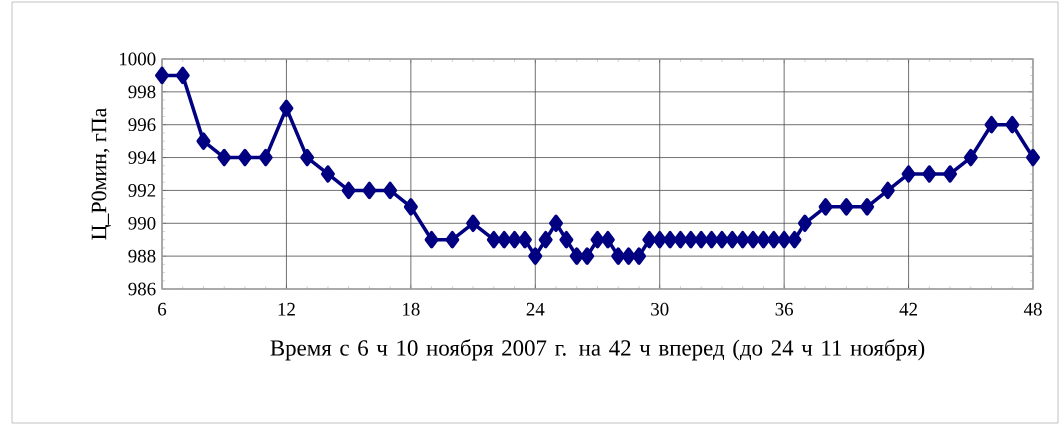  I want to click on x-tick-label: 36, so click(784, 309).